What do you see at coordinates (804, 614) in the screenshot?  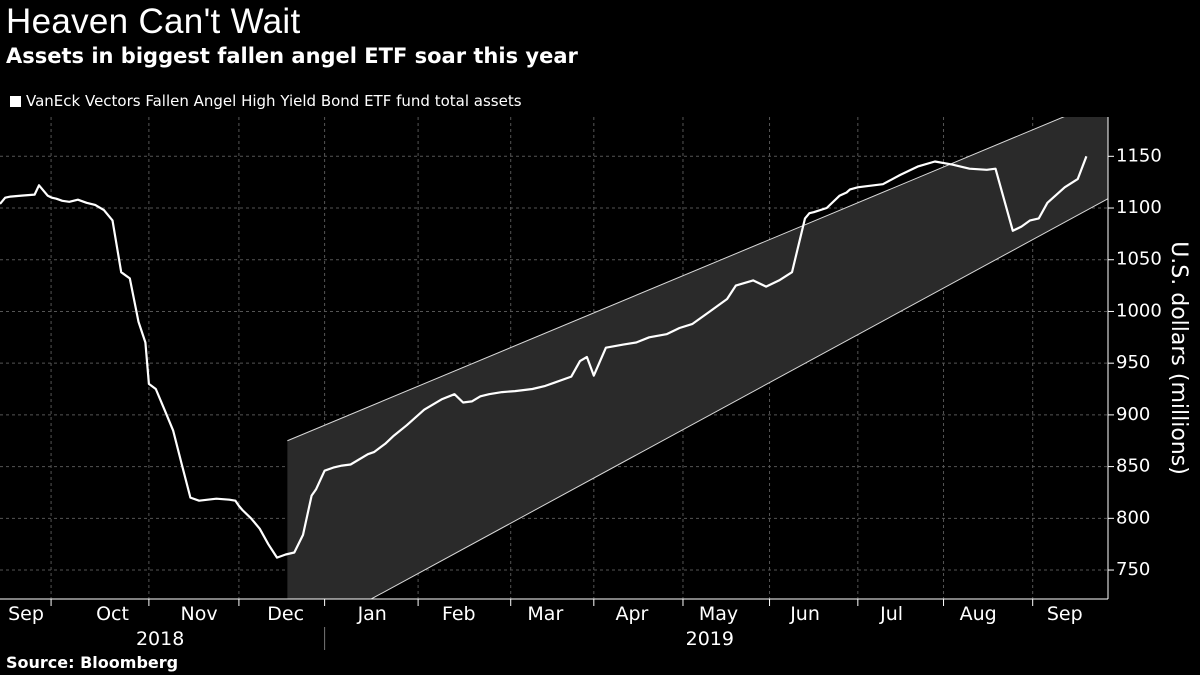 I see `x-tick-label: Jun` at bounding box center [804, 614].